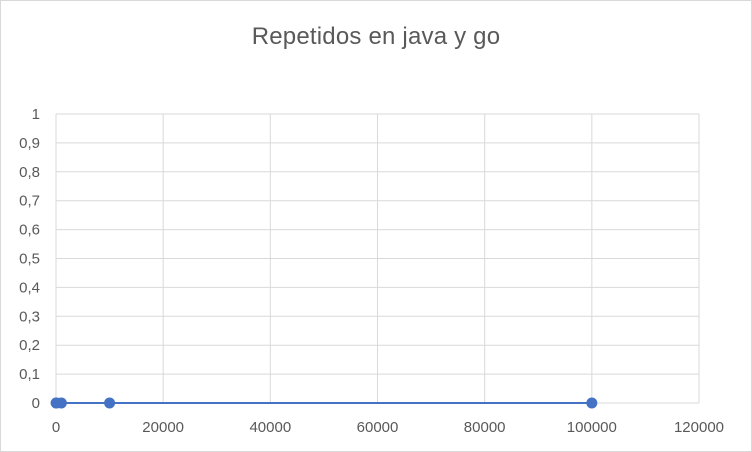  What do you see at coordinates (376, 36) in the screenshot?
I see `chart-title: Repetidos en java y go` at bounding box center [376, 36].